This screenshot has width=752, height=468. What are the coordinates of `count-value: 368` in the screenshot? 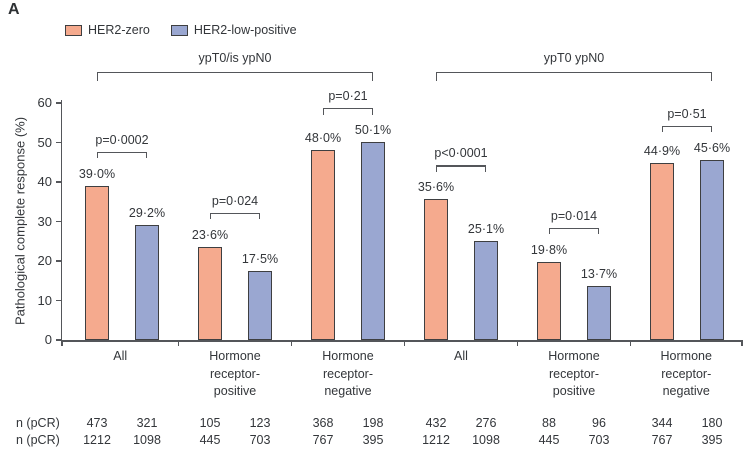 It's located at (323, 423).